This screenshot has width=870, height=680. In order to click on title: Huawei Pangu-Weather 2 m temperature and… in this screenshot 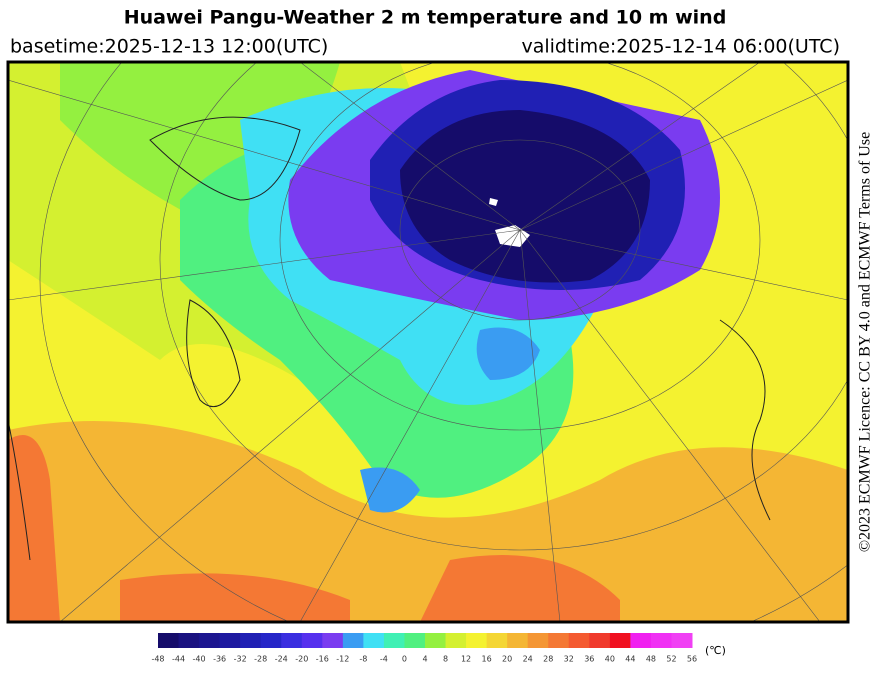, I will do `click(425, 18)`.